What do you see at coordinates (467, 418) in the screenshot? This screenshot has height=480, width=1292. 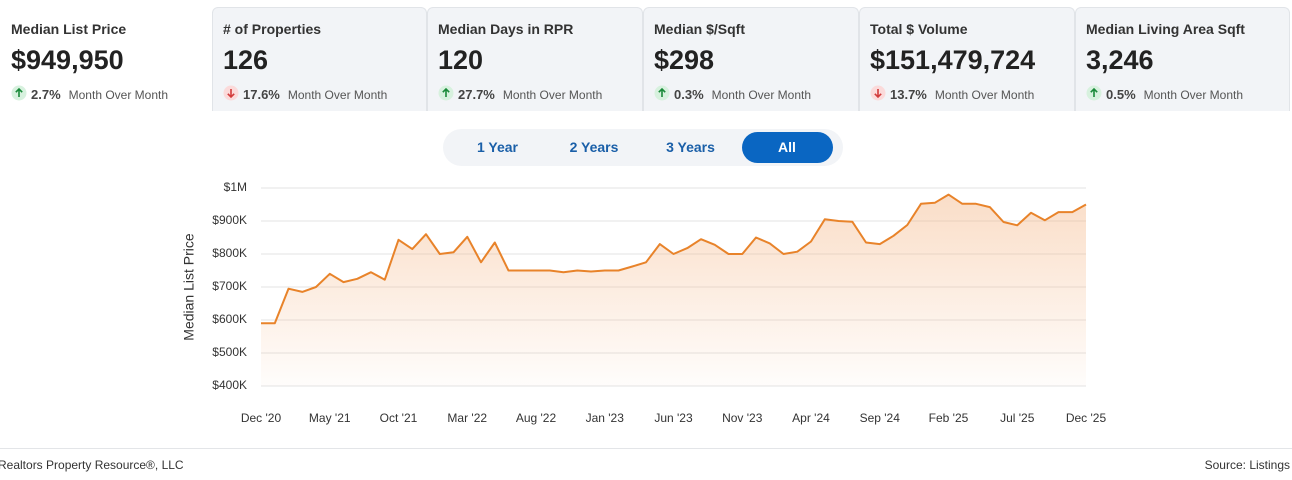 I see `x-tick-label: Mar '22` at bounding box center [467, 418].